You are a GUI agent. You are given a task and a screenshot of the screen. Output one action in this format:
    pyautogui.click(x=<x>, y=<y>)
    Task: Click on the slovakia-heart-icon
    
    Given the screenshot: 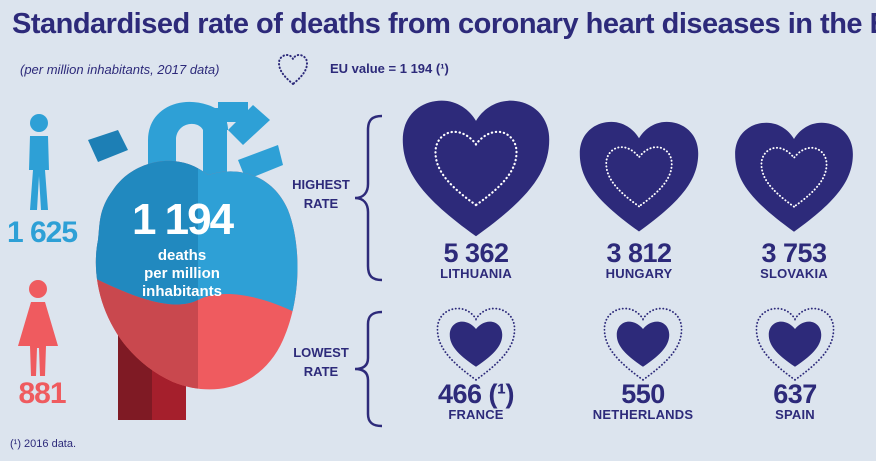 What is the action you would take?
    pyautogui.click(x=794, y=177)
    